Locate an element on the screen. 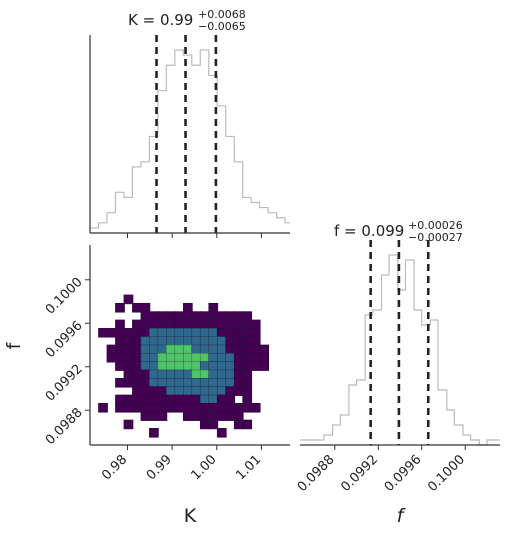 Image resolution: width=509 pixels, height=534 pixels. marginal-f-title-lower: −0.00027 is located at coordinates (435, 237).